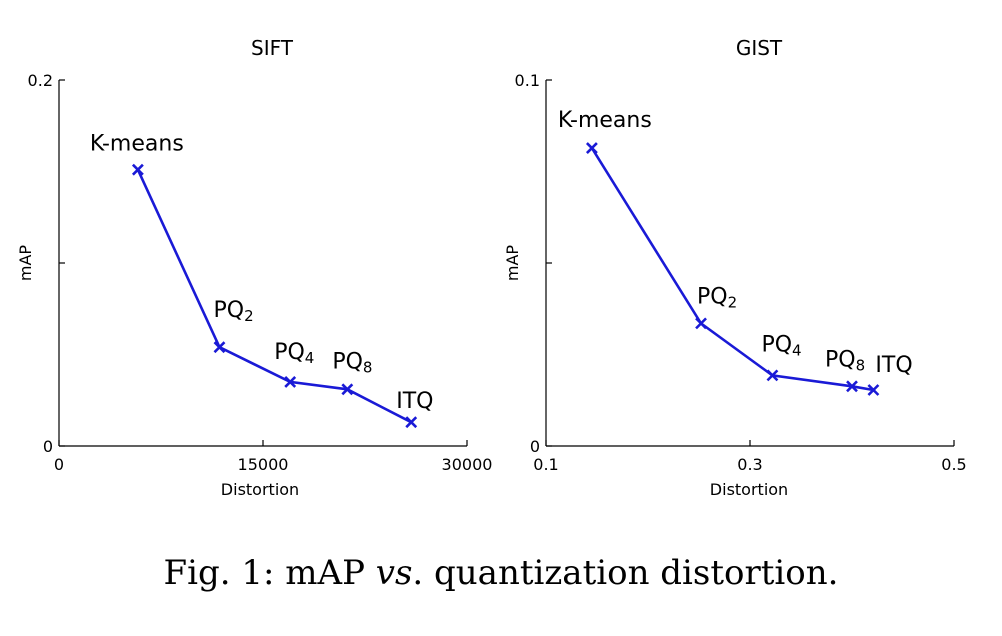  What do you see at coordinates (394, 573) in the screenshot?
I see `caption-italic: vs` at bounding box center [394, 573].